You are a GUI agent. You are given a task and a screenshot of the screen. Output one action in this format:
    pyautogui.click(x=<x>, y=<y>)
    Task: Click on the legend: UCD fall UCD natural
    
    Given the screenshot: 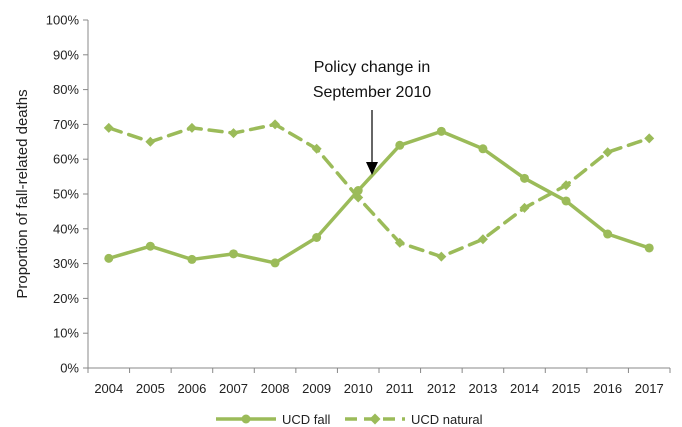 What is the action you would take?
    pyautogui.click(x=349, y=419)
    